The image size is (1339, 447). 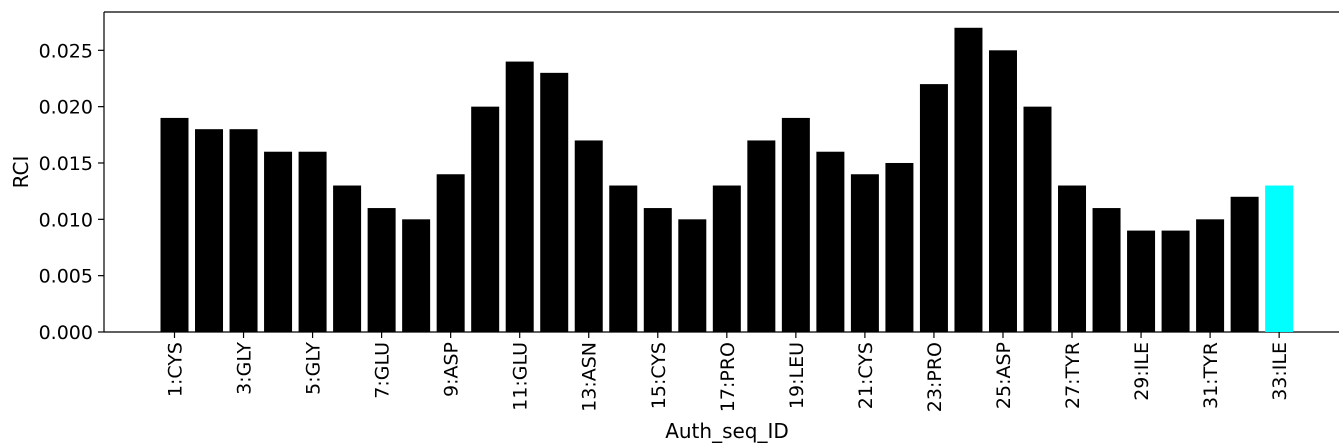 What do you see at coordinates (314, 368) in the screenshot?
I see `x-tick-label: 5:GLY` at bounding box center [314, 368].